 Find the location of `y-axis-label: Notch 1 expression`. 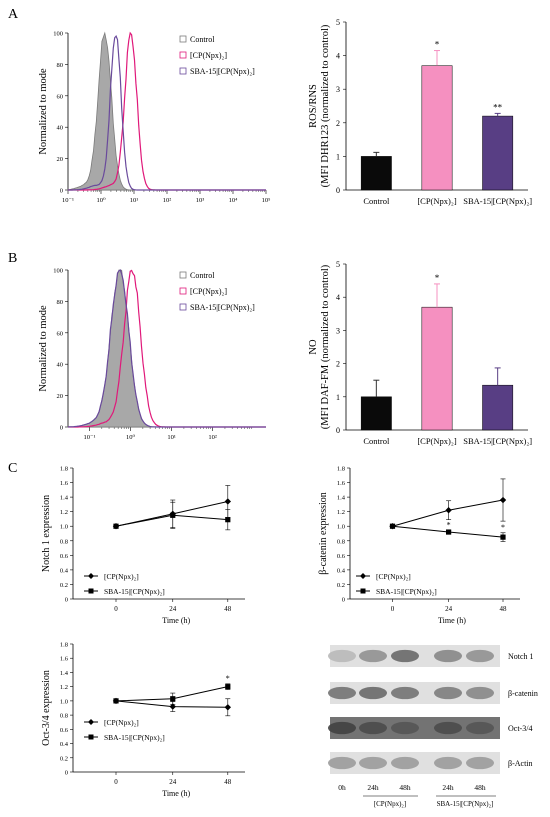

y-axis-label: Notch 1 expression is located at coordinates (46, 533).